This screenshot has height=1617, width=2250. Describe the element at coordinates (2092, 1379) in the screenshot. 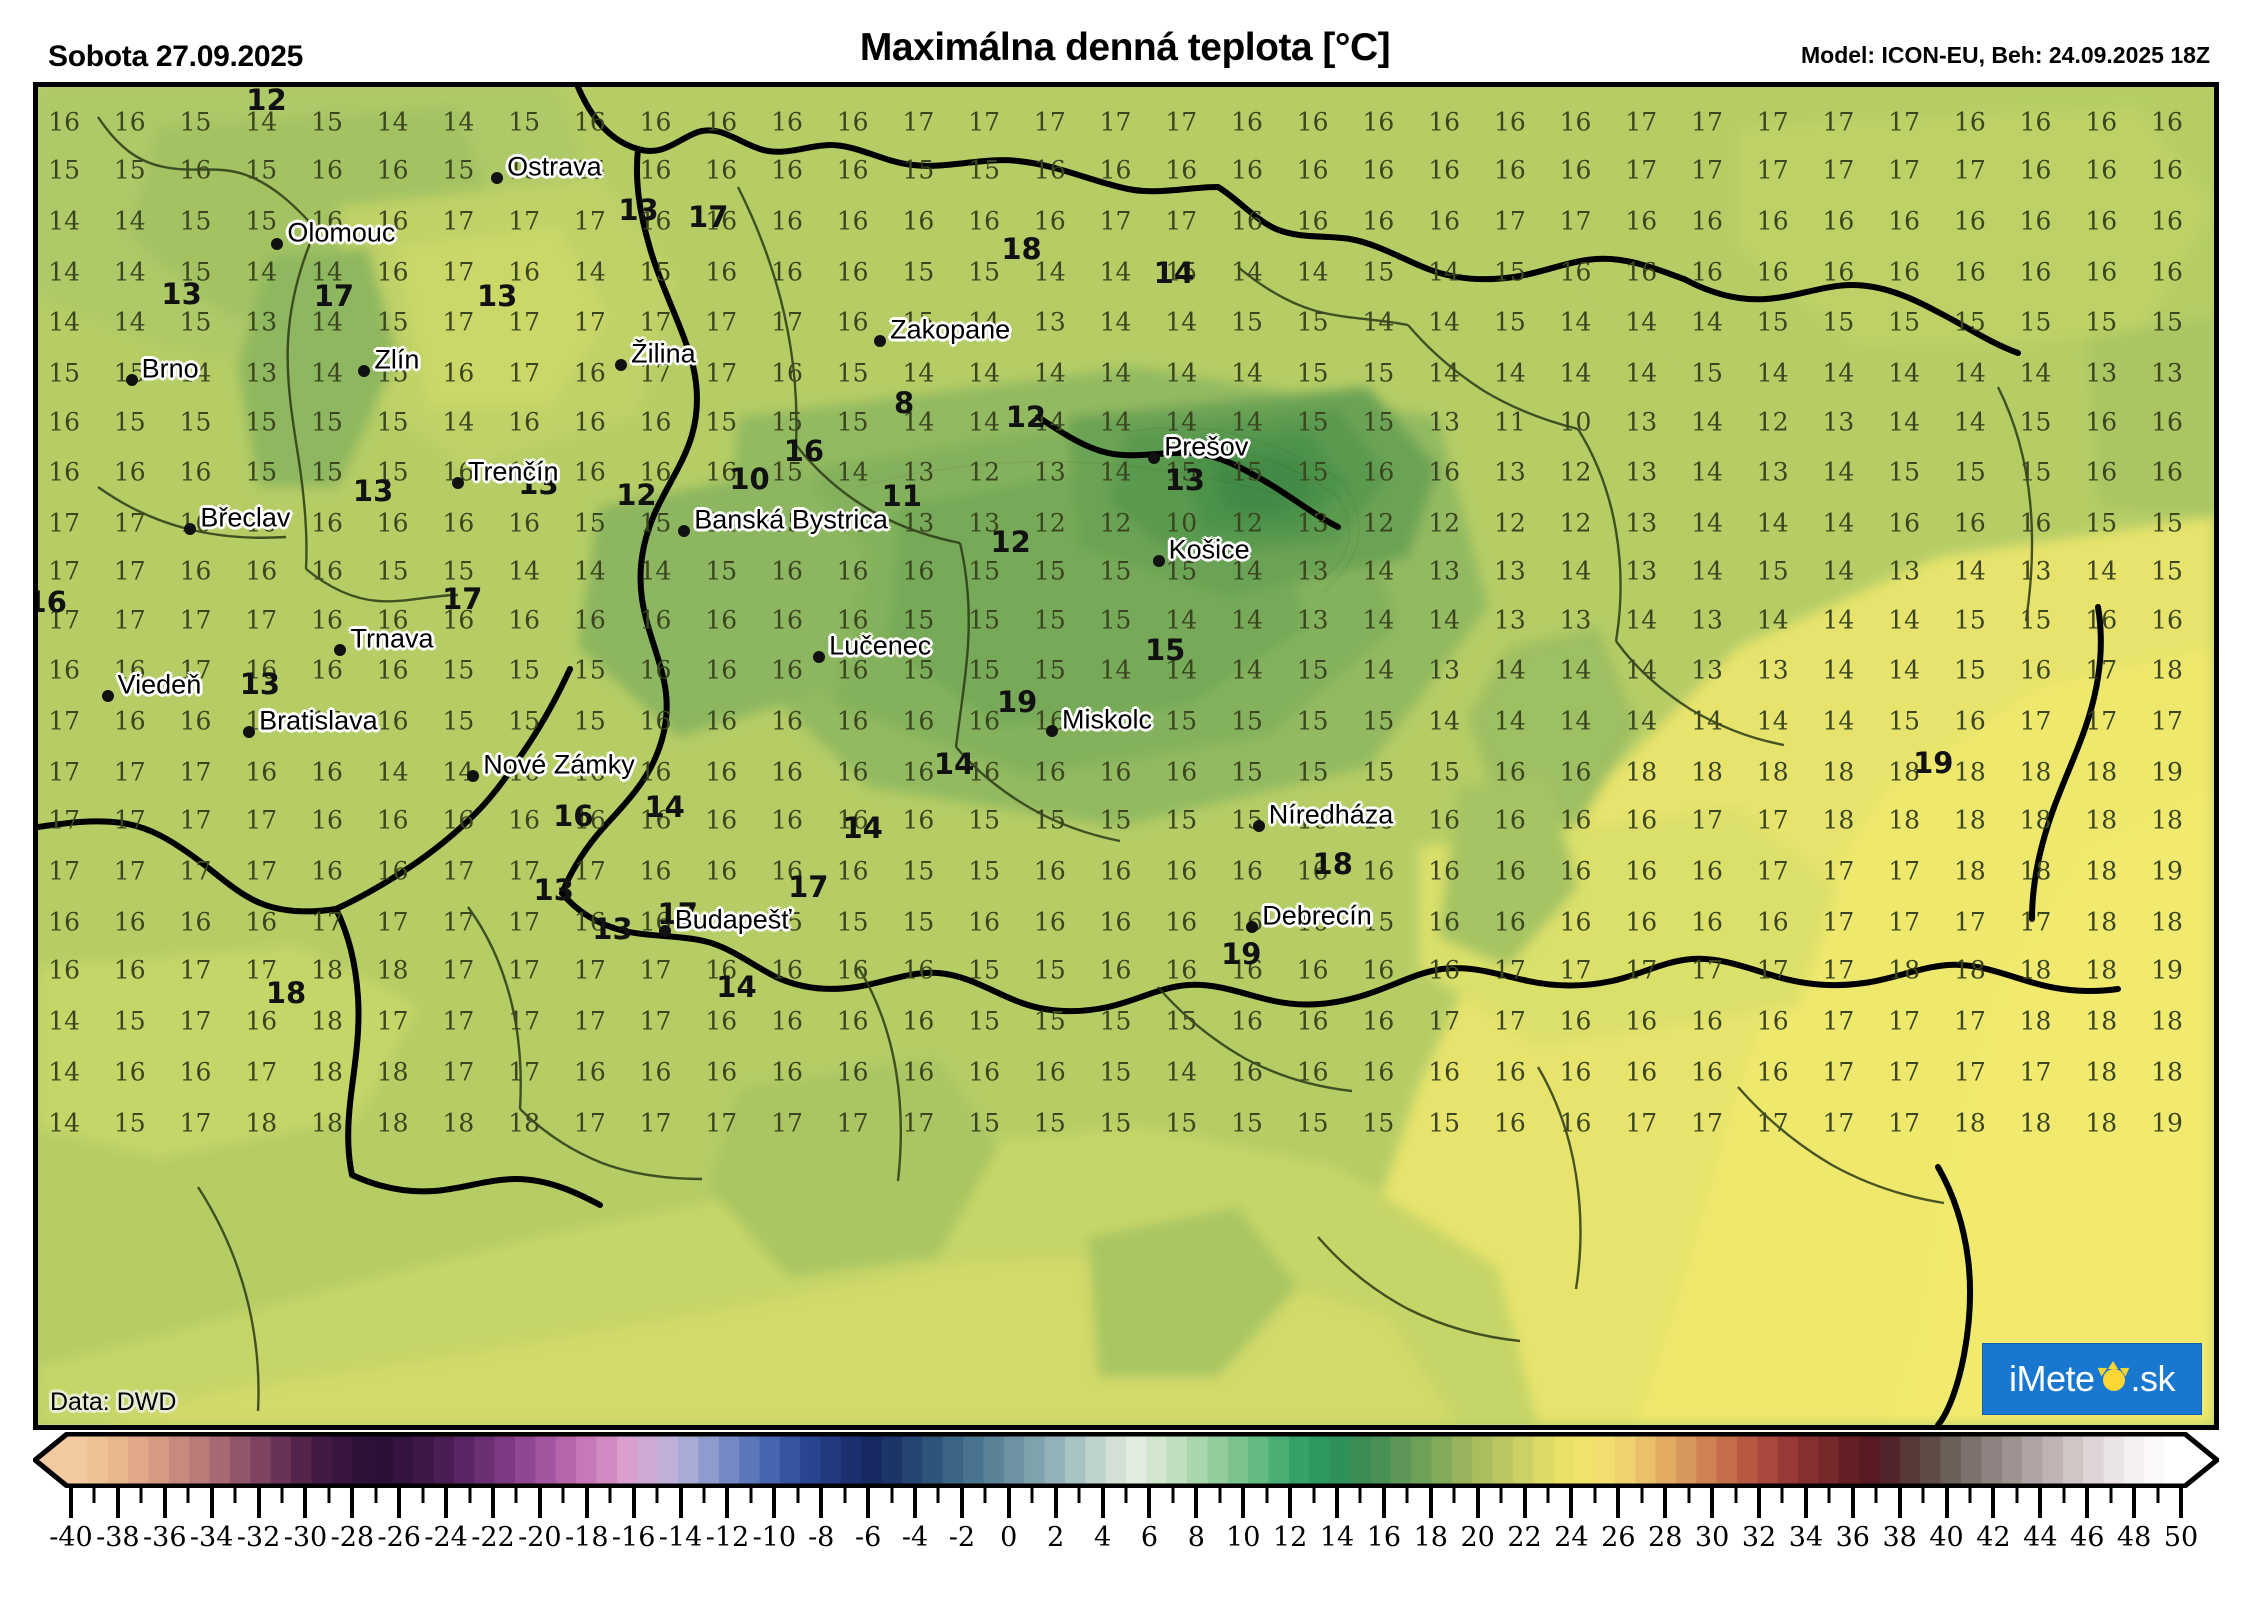

I see `imeteo-logo: iMete .sk` at that location.